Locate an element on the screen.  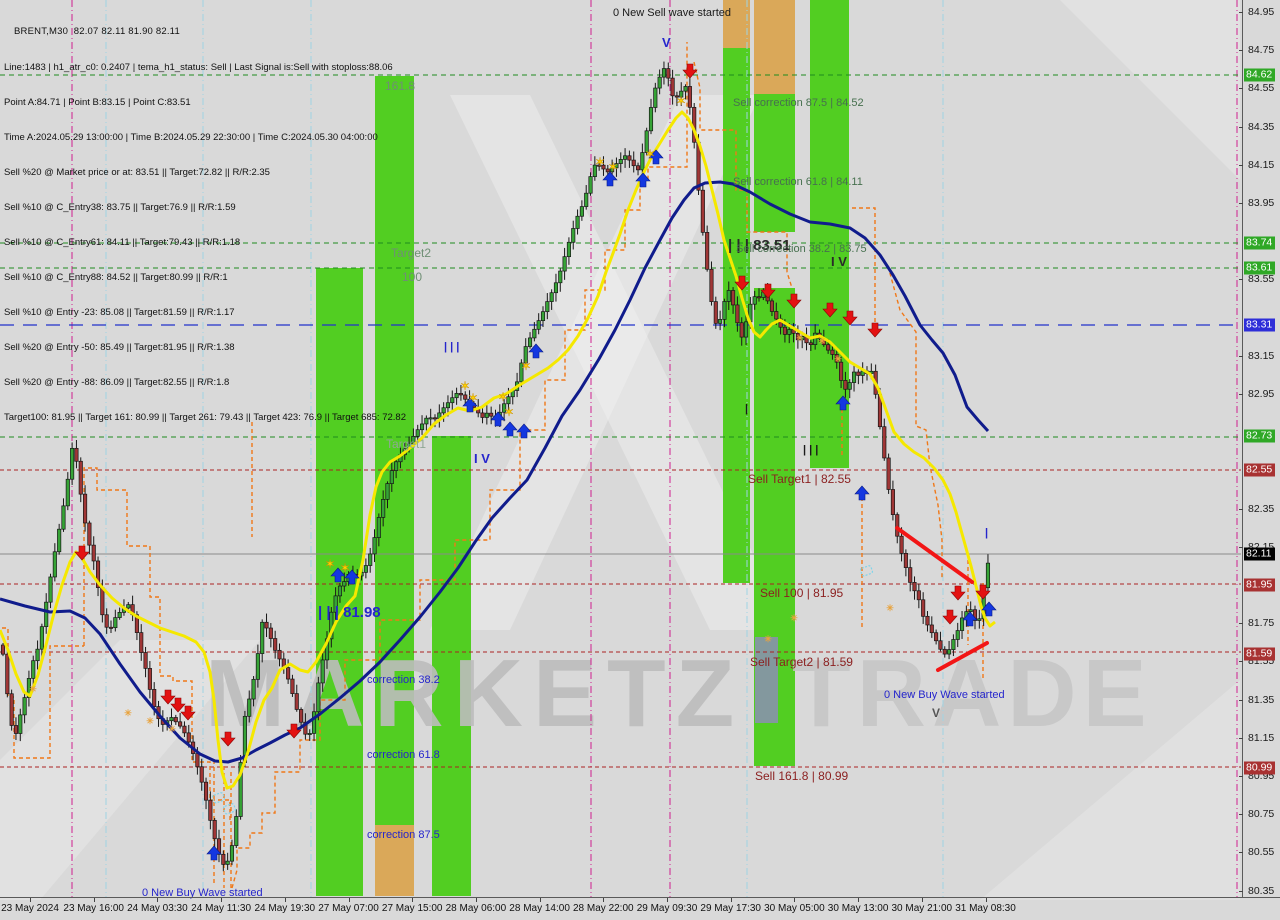
time-axis-label: 30 May 21:00 is located at coordinates (922, 908).